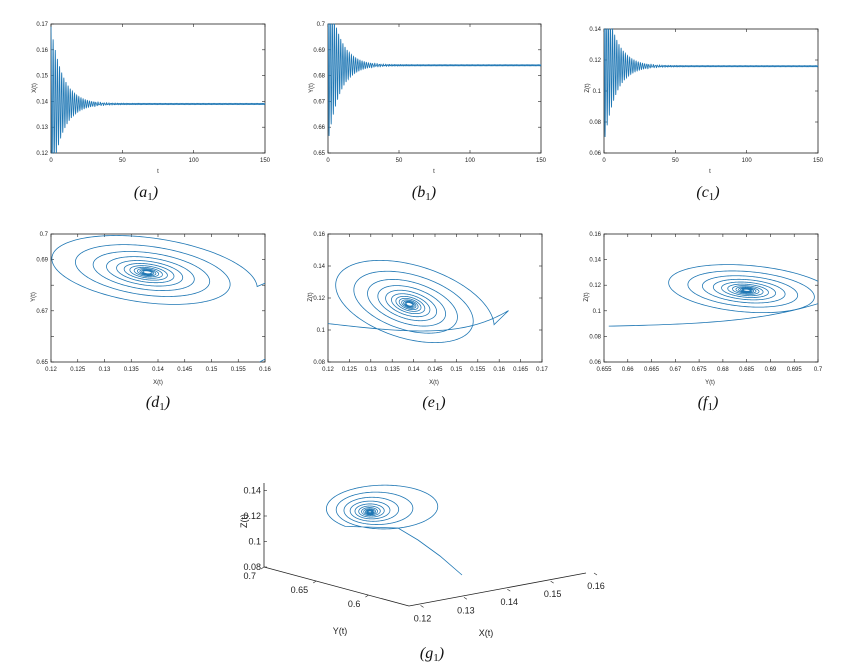 The image size is (848, 671). What do you see at coordinates (595, 337) in the screenshot?
I see `ytick-label-f1: 0.08` at bounding box center [595, 337].